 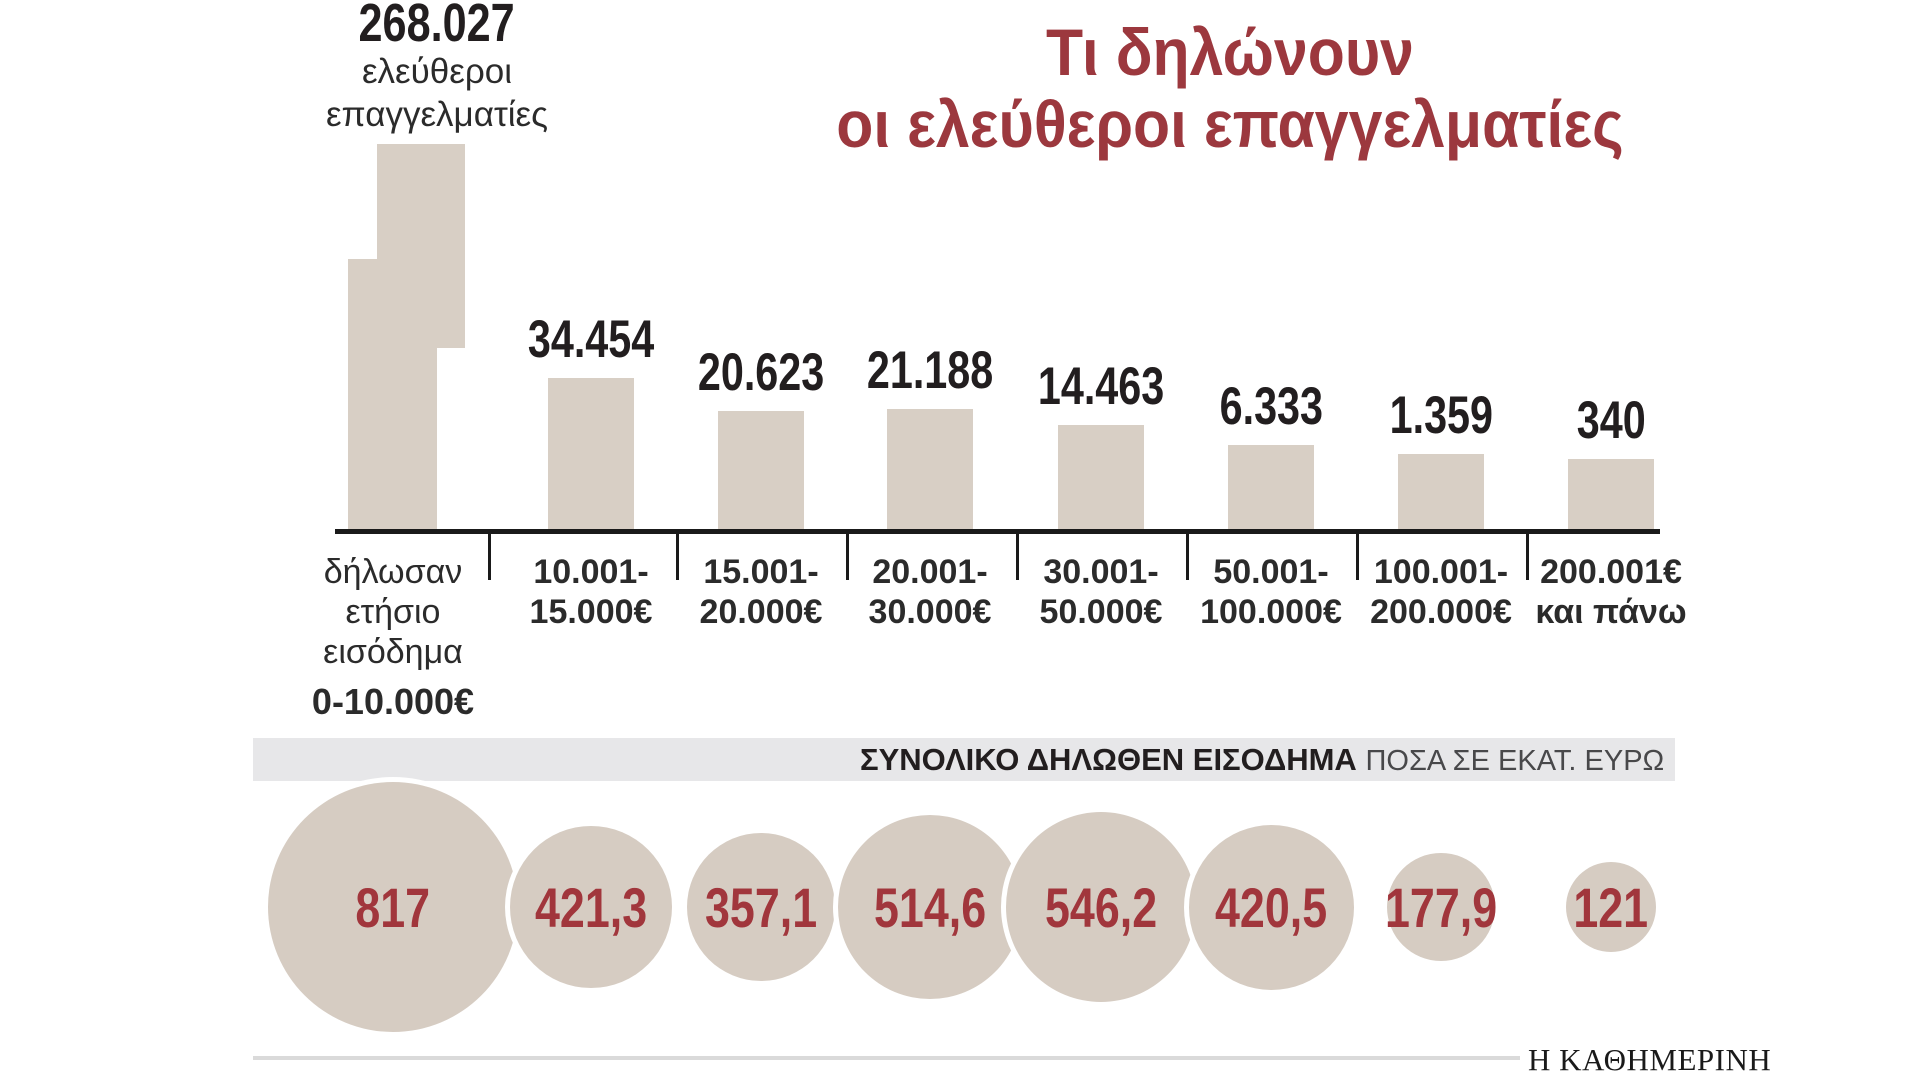 I want to click on category-label: 15.001- 20.000€, so click(x=761, y=592).